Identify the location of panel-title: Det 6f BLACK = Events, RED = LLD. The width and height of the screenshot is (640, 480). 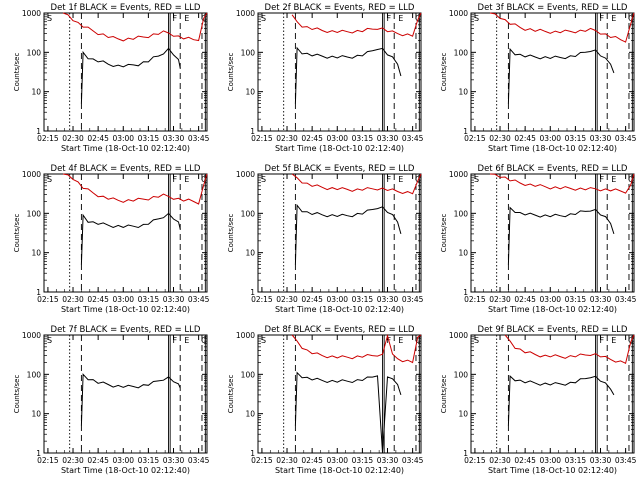
(553, 169).